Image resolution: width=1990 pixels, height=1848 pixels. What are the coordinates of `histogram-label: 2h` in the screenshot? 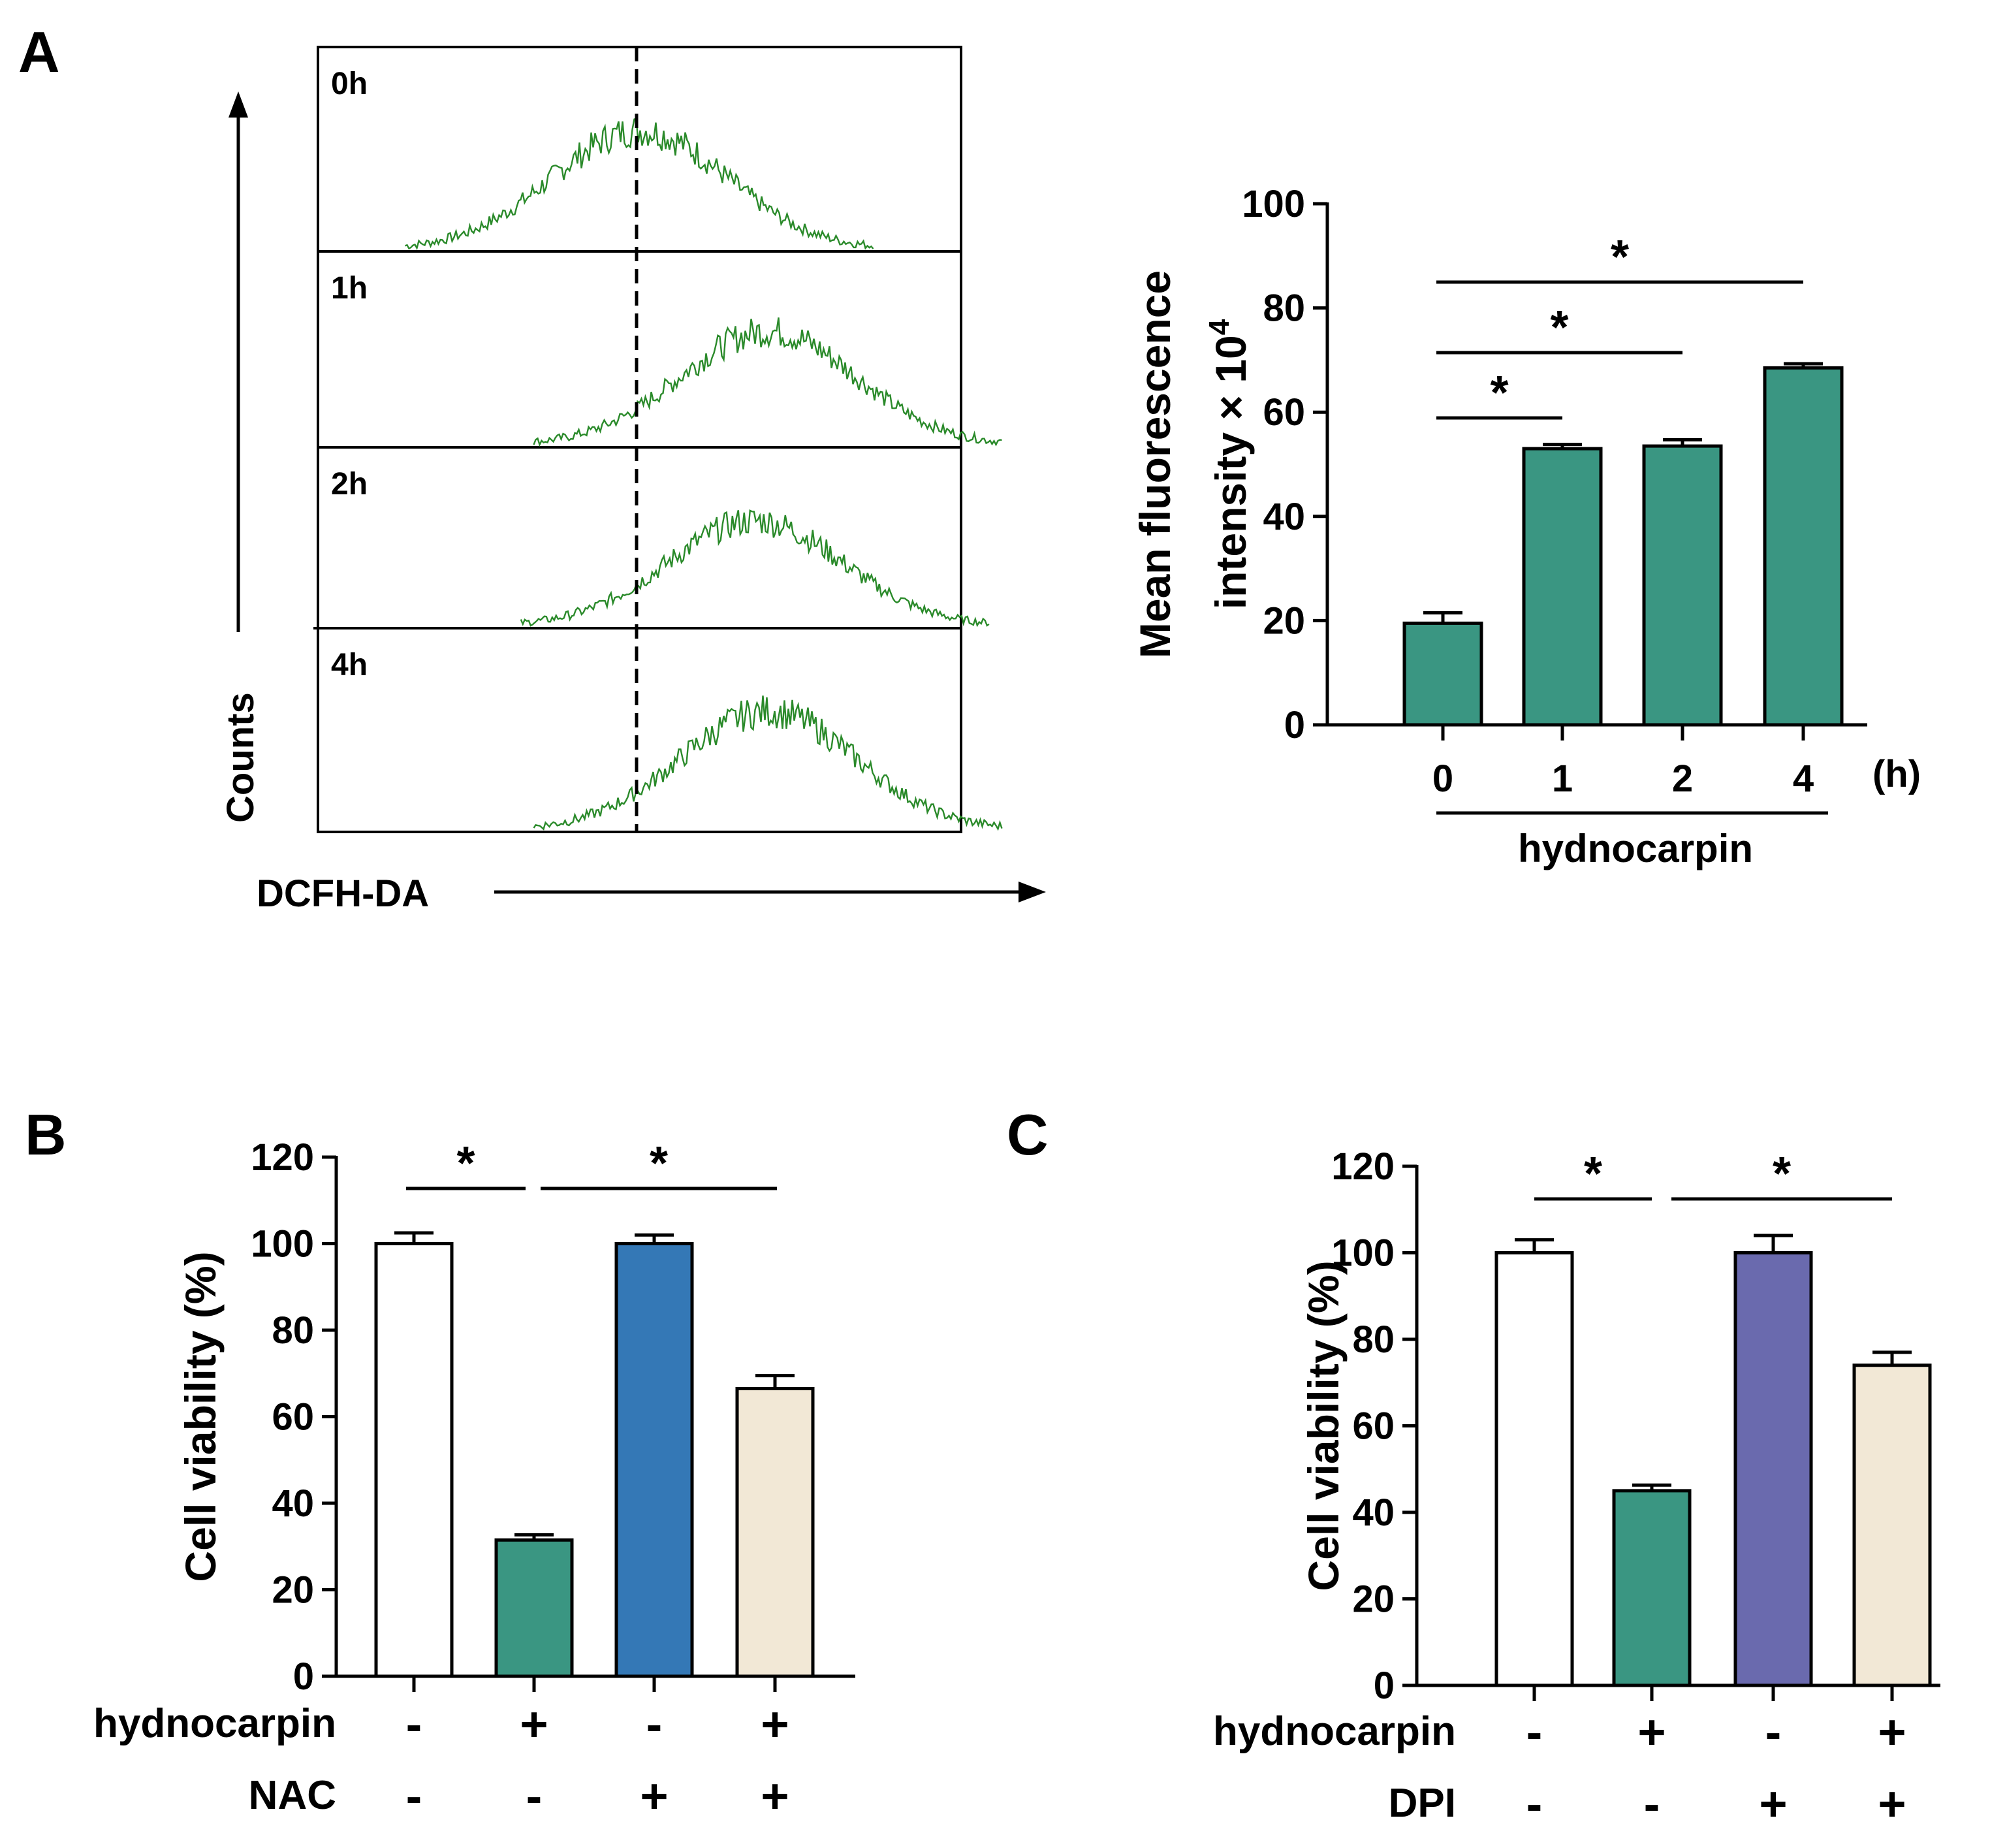 It's located at (349, 484).